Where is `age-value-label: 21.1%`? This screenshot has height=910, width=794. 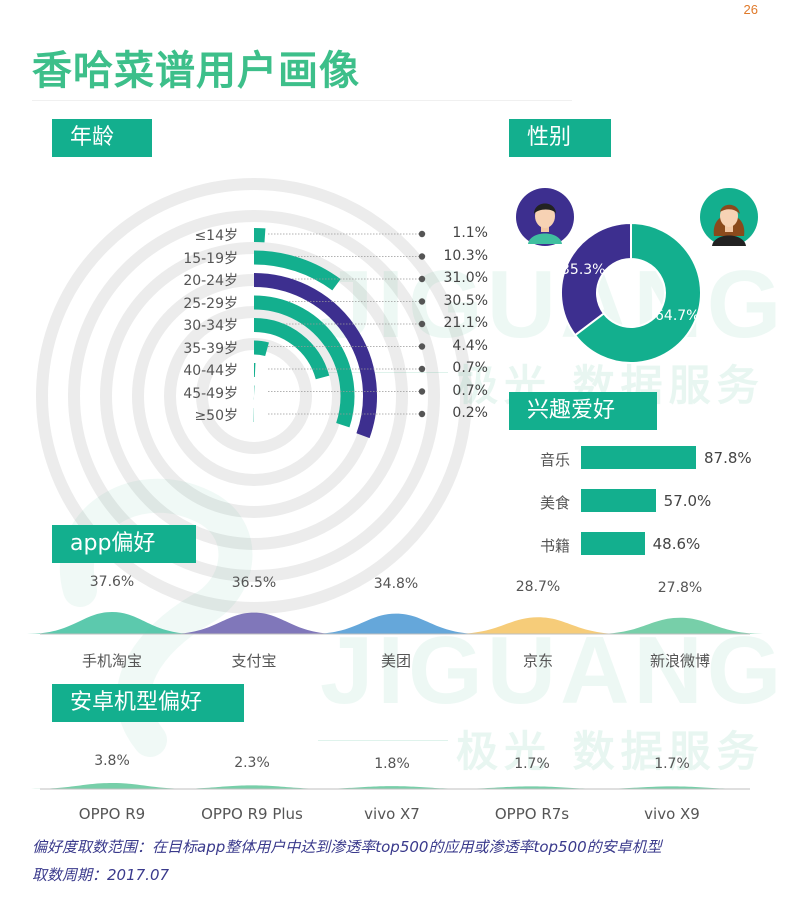
age-value-label: 21.1% is located at coordinates (465, 323).